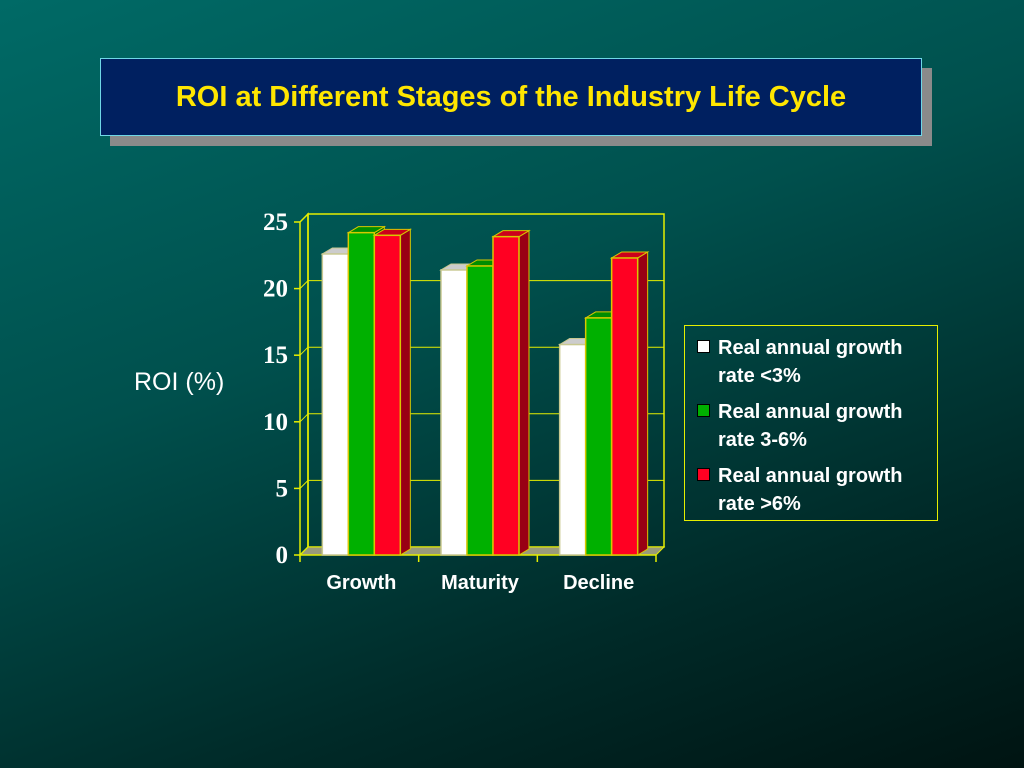  I want to click on y-tick-label: 15, so click(275, 355).